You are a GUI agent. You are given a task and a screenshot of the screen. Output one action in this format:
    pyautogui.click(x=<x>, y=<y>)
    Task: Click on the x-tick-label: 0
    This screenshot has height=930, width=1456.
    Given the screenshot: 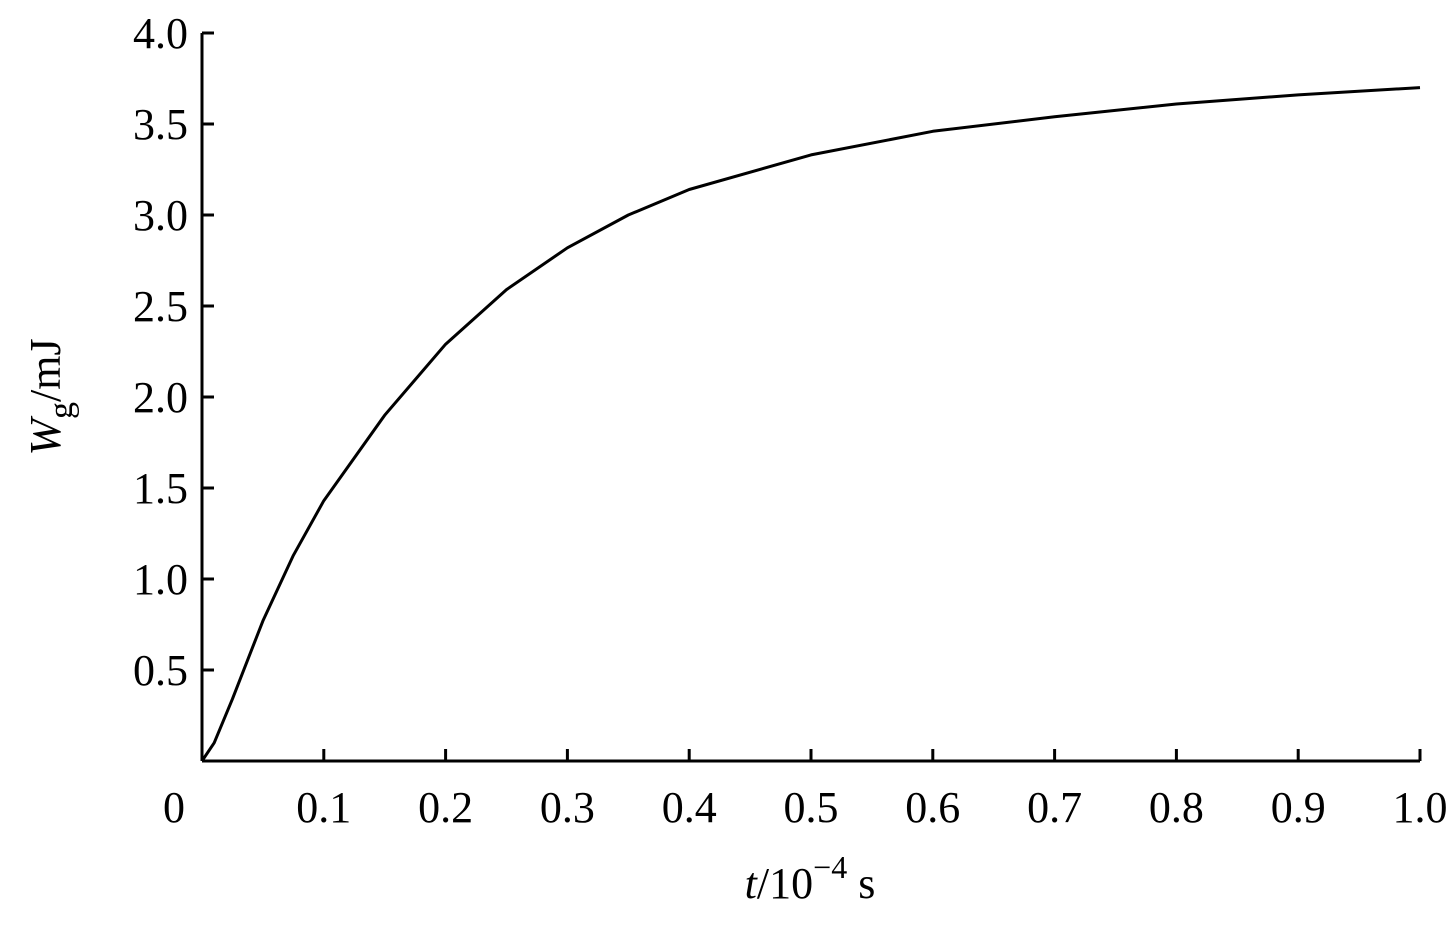 What is the action you would take?
    pyautogui.click(x=174, y=807)
    